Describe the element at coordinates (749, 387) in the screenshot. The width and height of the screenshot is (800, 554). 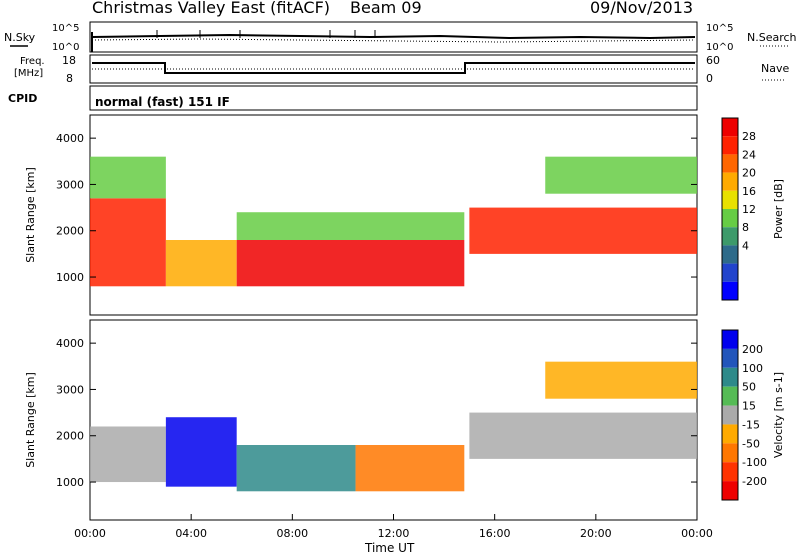
I see `velocity-colorbar-tick-label: 50` at that location.